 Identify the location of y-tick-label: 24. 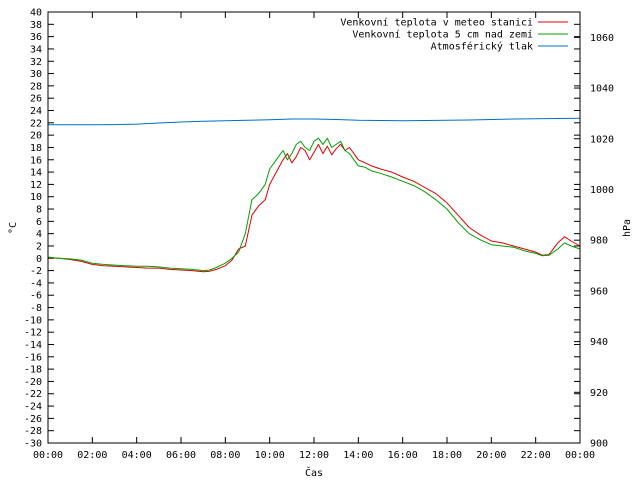
(36, 111).